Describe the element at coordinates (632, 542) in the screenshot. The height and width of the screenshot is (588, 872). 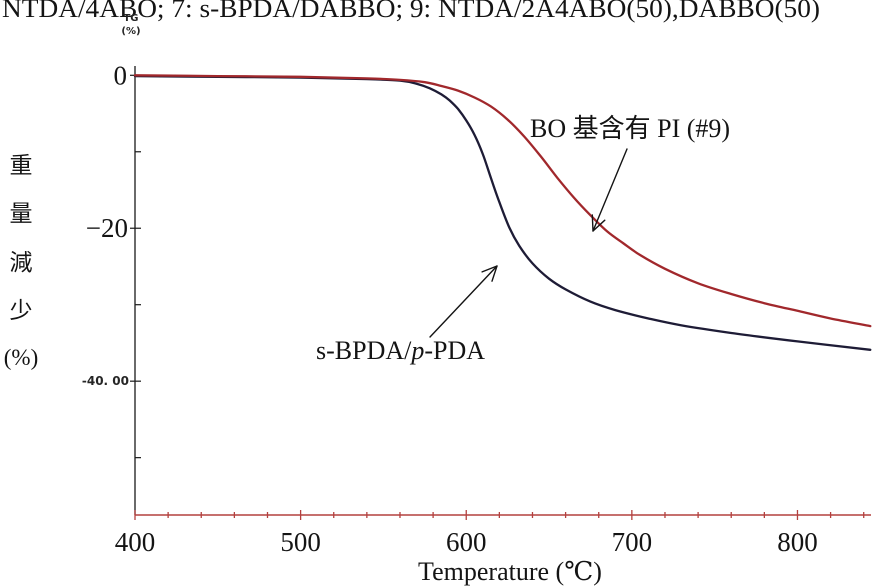
I see `x-tick-label: 700` at that location.